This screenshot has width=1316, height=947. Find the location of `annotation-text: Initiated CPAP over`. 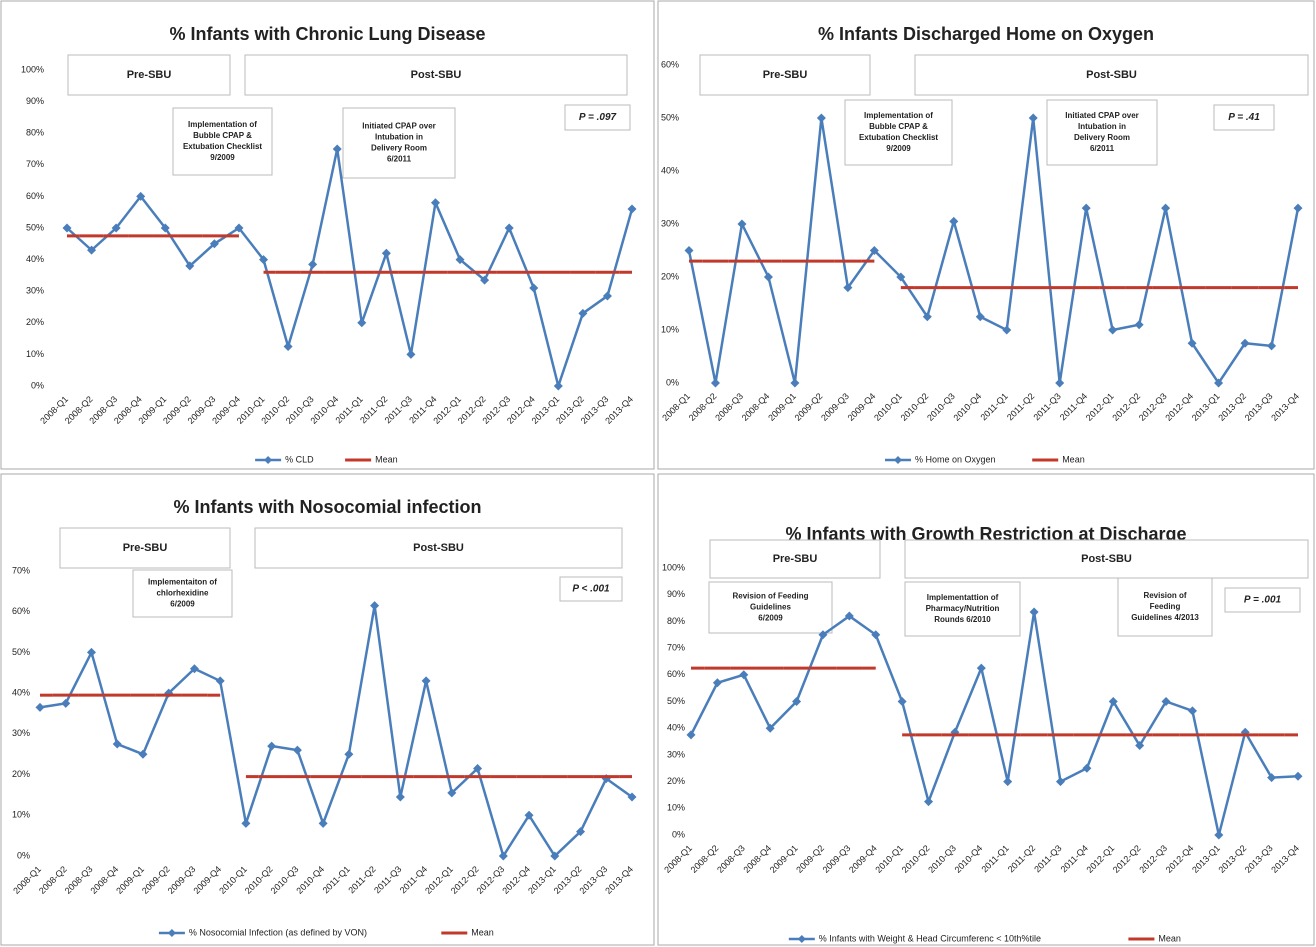

annotation-text: Initiated CPAP over is located at coordinates (399, 126).